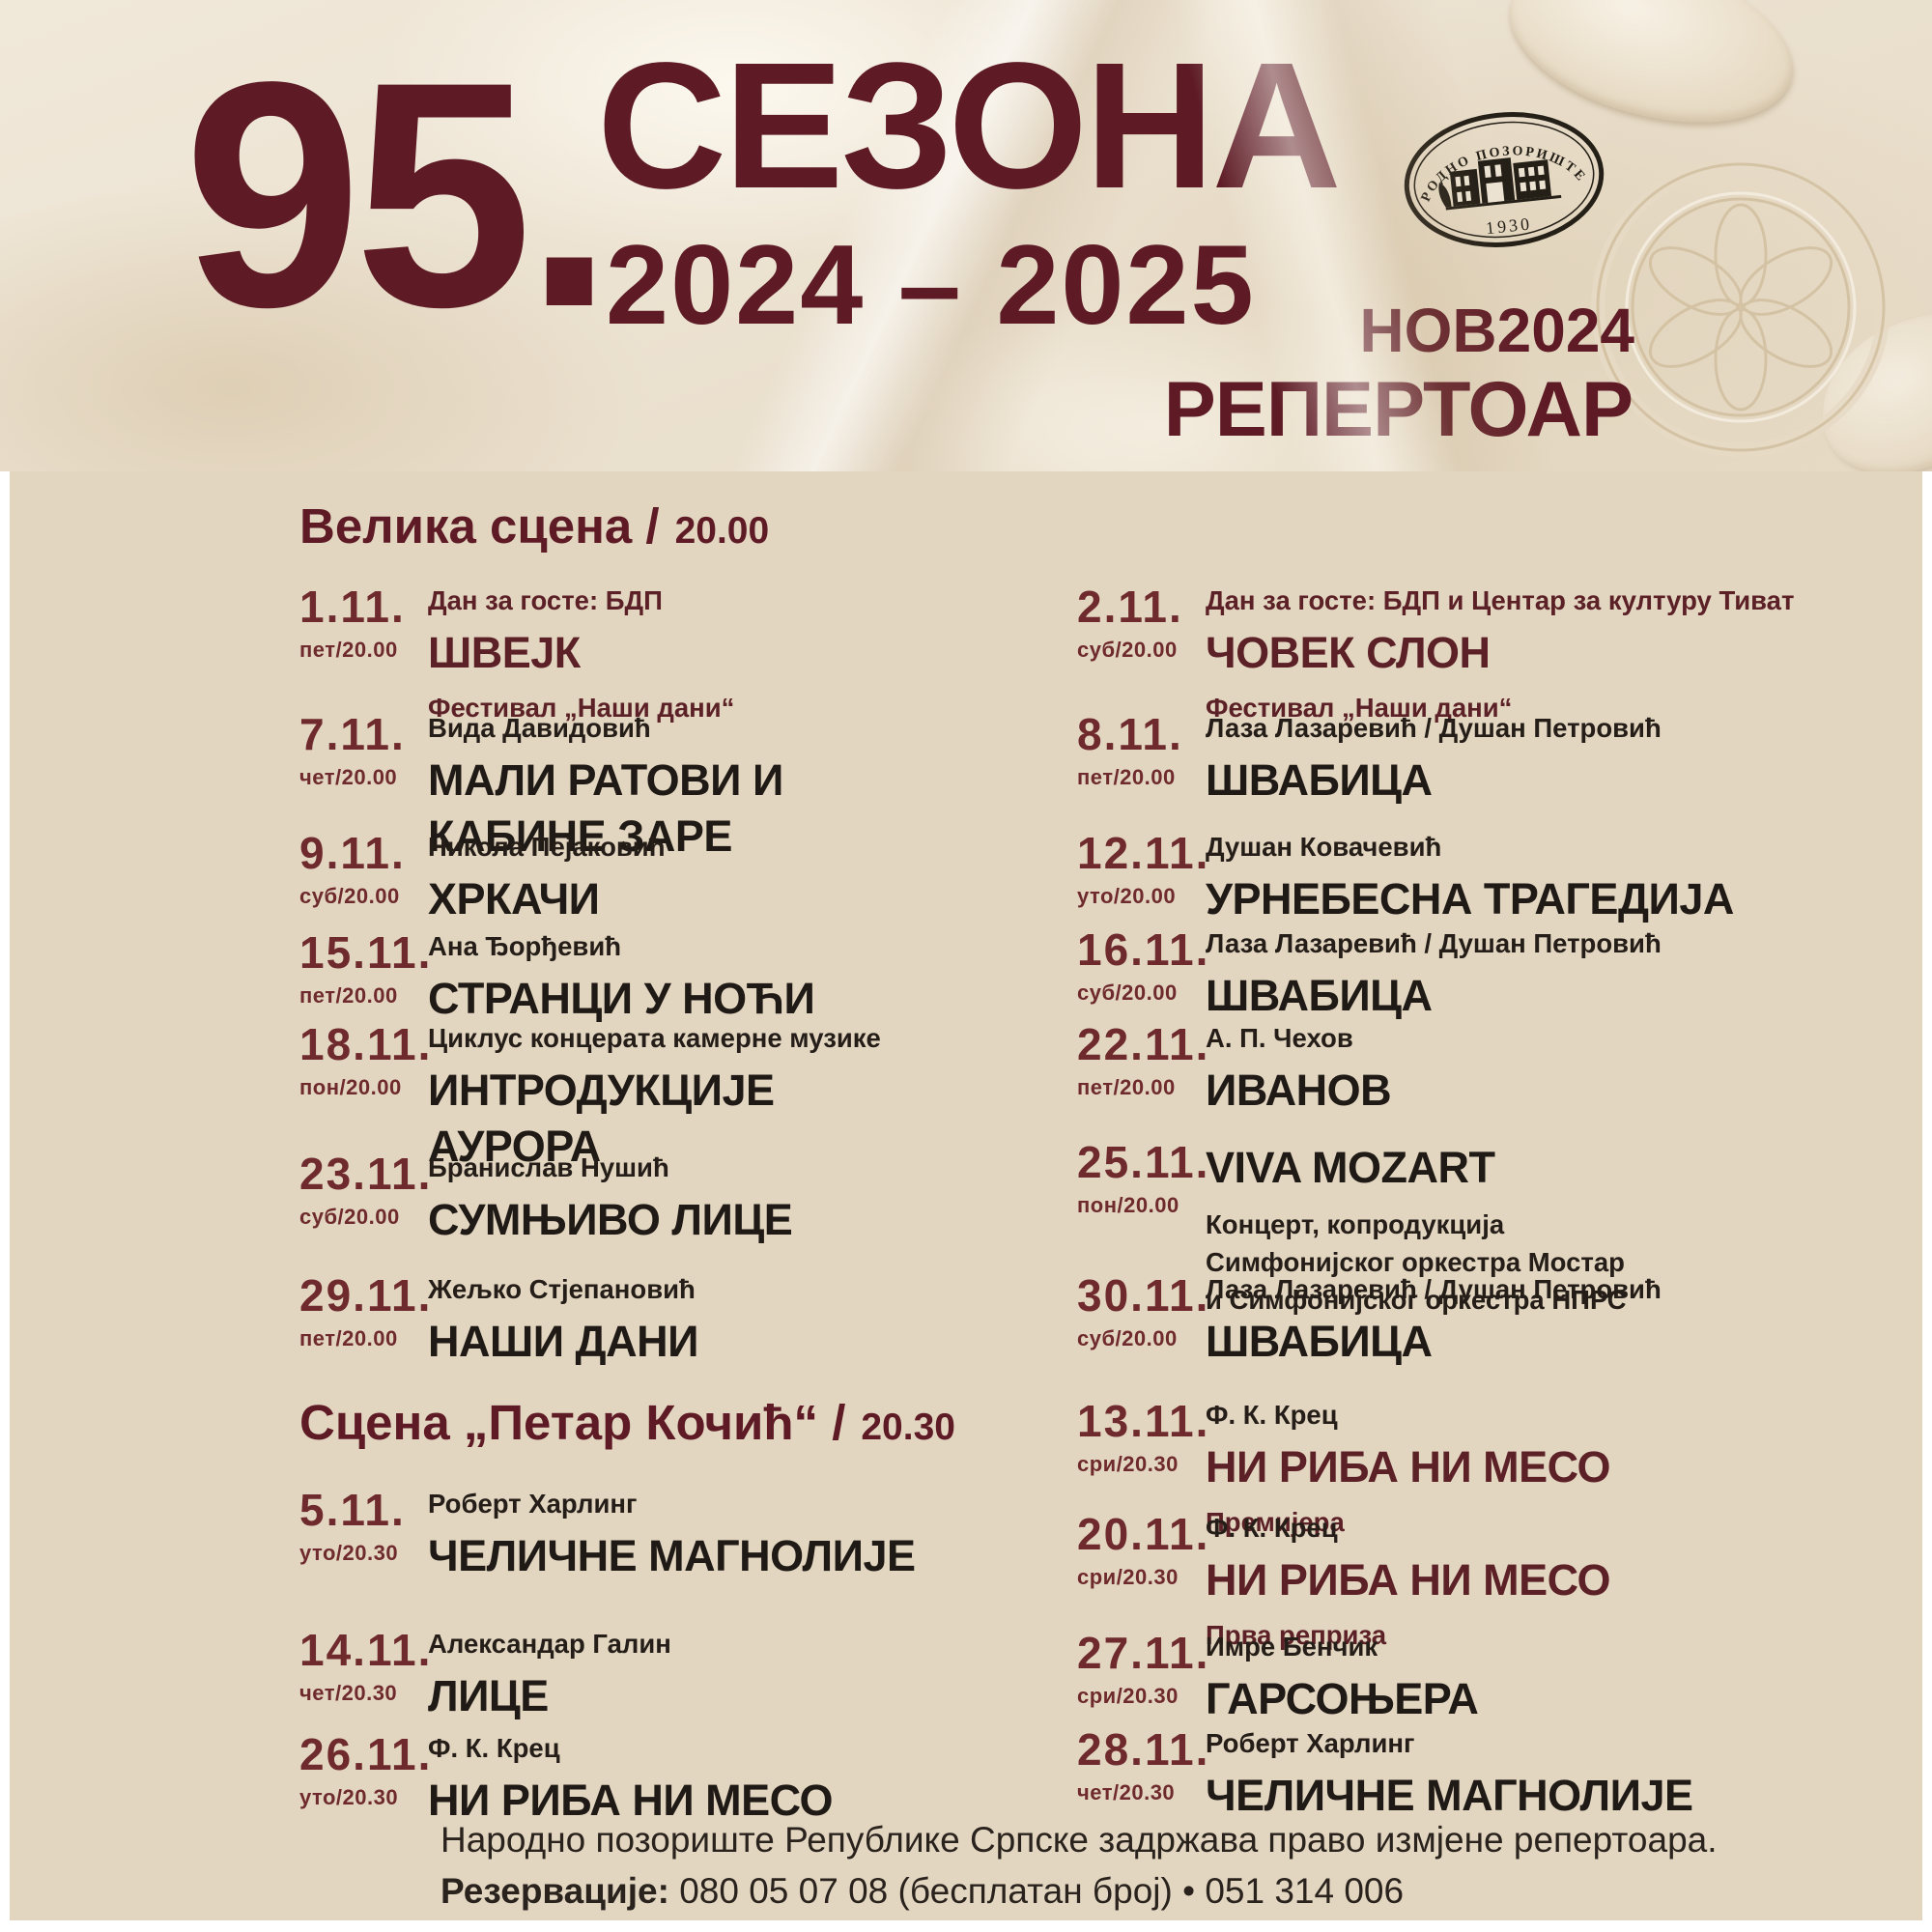  I want to click on event-date-block: 8.11. пет/20.00, so click(1141, 751).